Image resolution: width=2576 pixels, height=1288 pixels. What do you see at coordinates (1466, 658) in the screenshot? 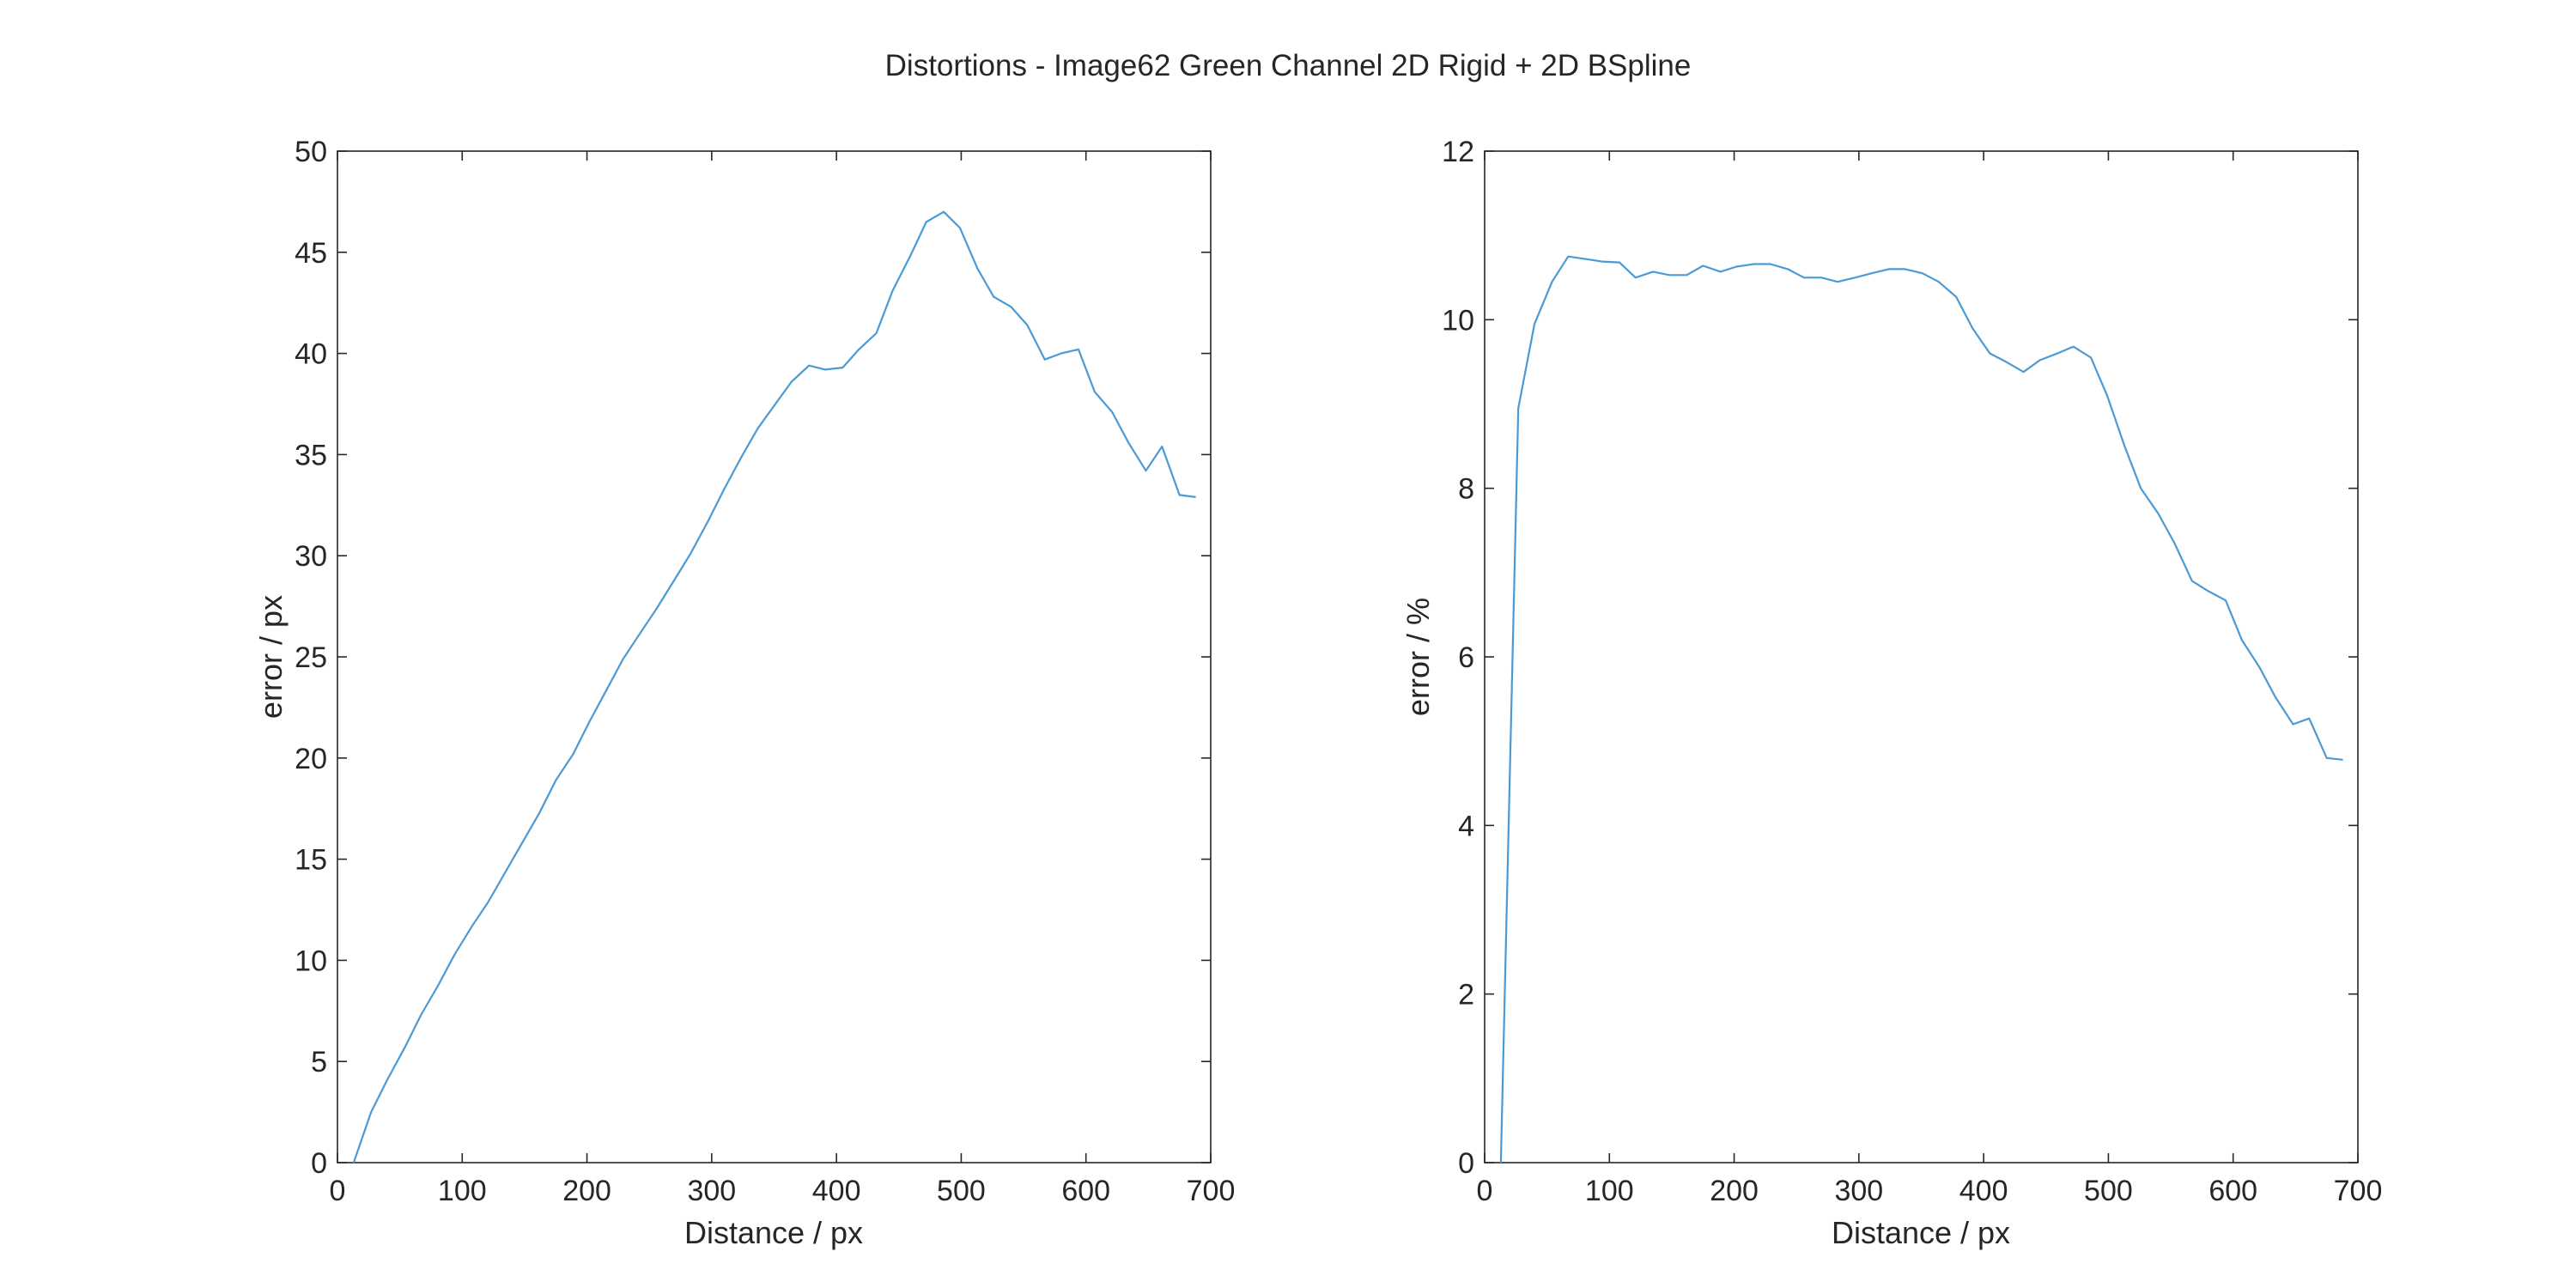
I see `y-tick-label: 6` at bounding box center [1466, 658].